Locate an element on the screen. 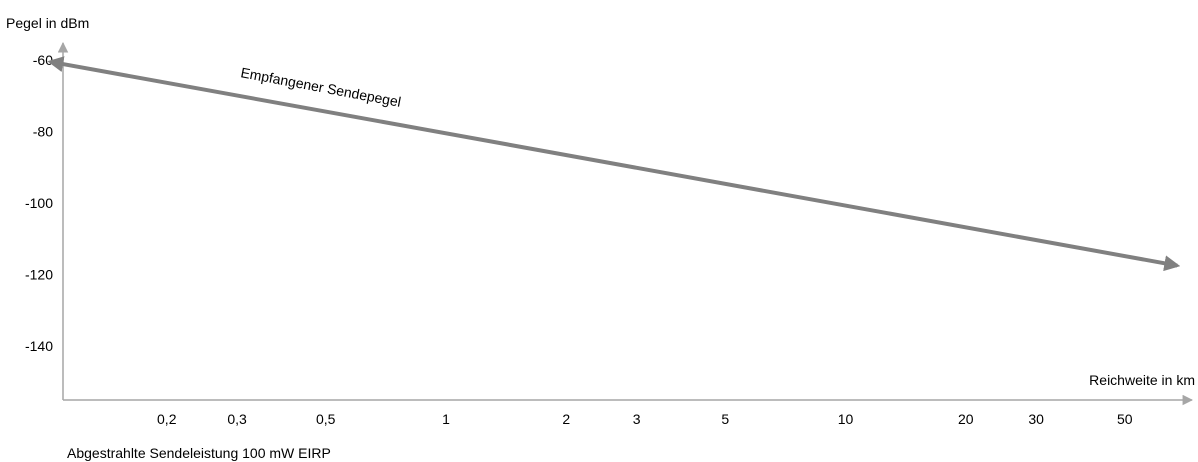 This screenshot has height=462, width=1198. y-tick-label: -60 is located at coordinates (43, 60).